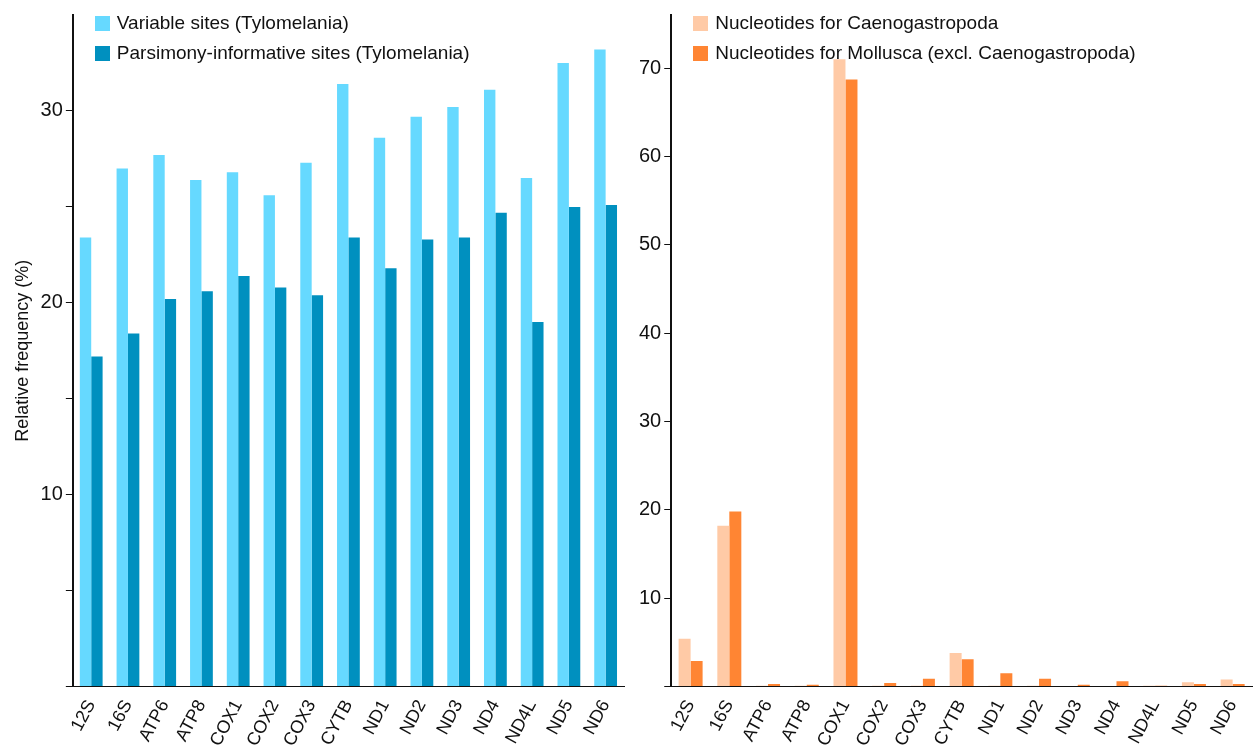 Image resolution: width=1256 pixels, height=753 pixels. Describe the element at coordinates (232, 23) in the screenshot. I see `legend-label: Variable sites (Tylomelania)` at that location.